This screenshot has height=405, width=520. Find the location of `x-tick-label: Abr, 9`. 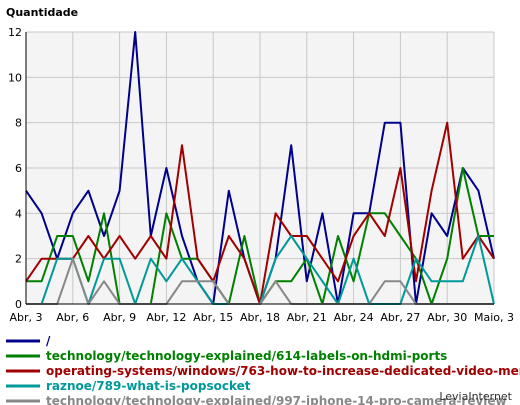

x-tick-label: Abr, 9 is located at coordinates (119, 317).